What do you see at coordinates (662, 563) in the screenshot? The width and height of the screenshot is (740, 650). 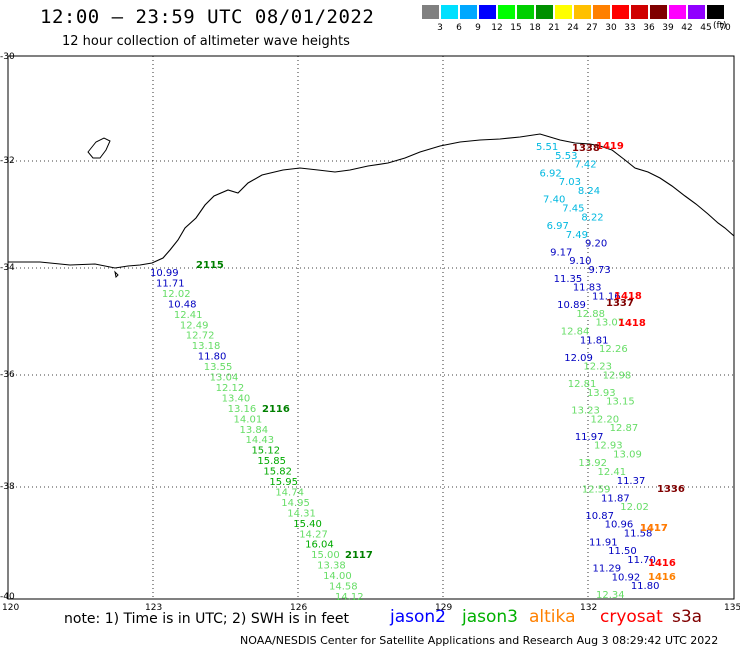 I see `pass-label: 1416` at bounding box center [662, 563].